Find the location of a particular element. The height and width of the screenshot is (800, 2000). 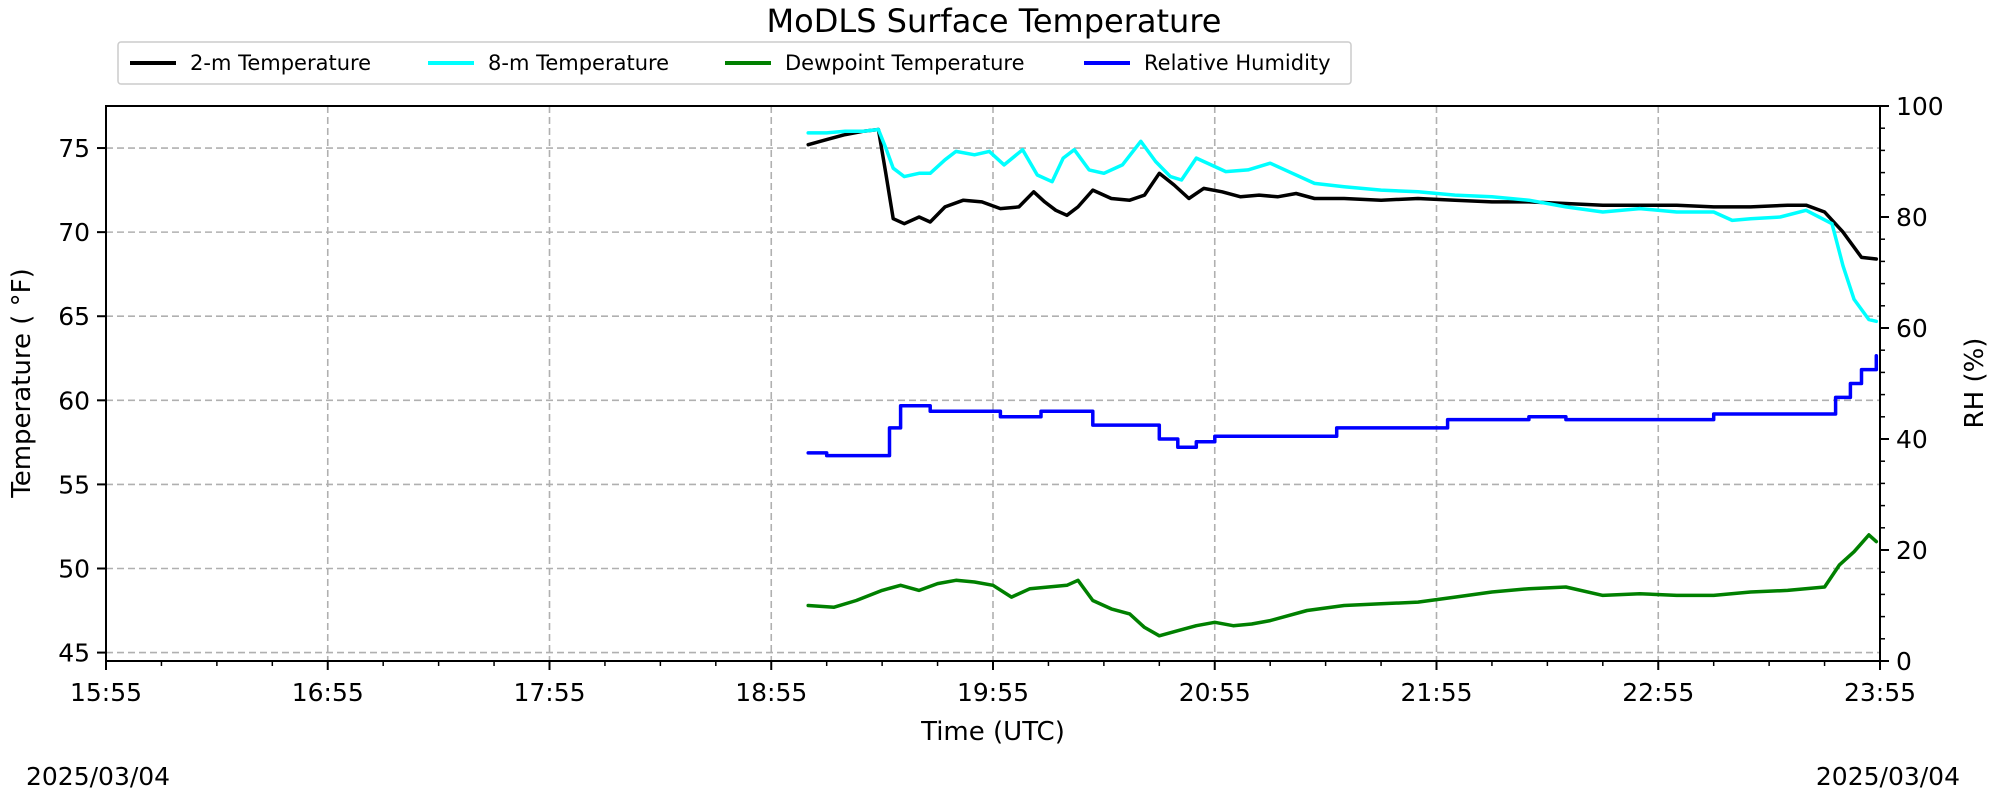

y-axis-label: Temperature ( °F) is located at coordinates (22, 383).